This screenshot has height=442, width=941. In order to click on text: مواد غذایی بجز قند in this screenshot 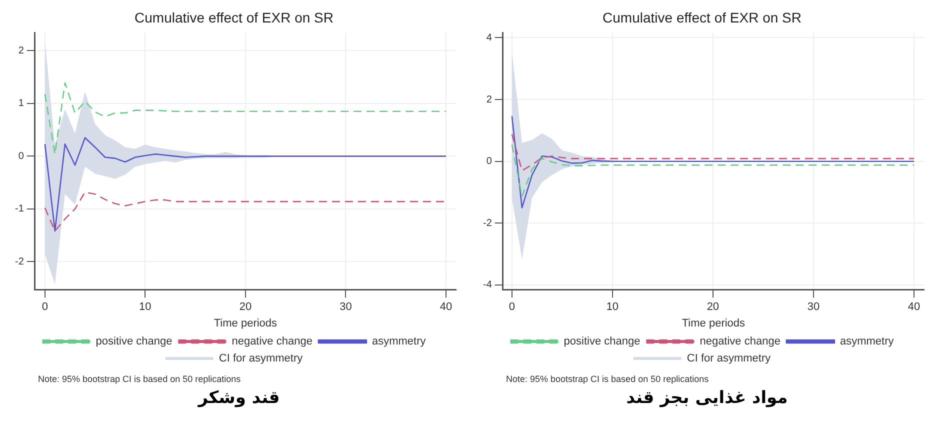, I will do `click(707, 398)`.